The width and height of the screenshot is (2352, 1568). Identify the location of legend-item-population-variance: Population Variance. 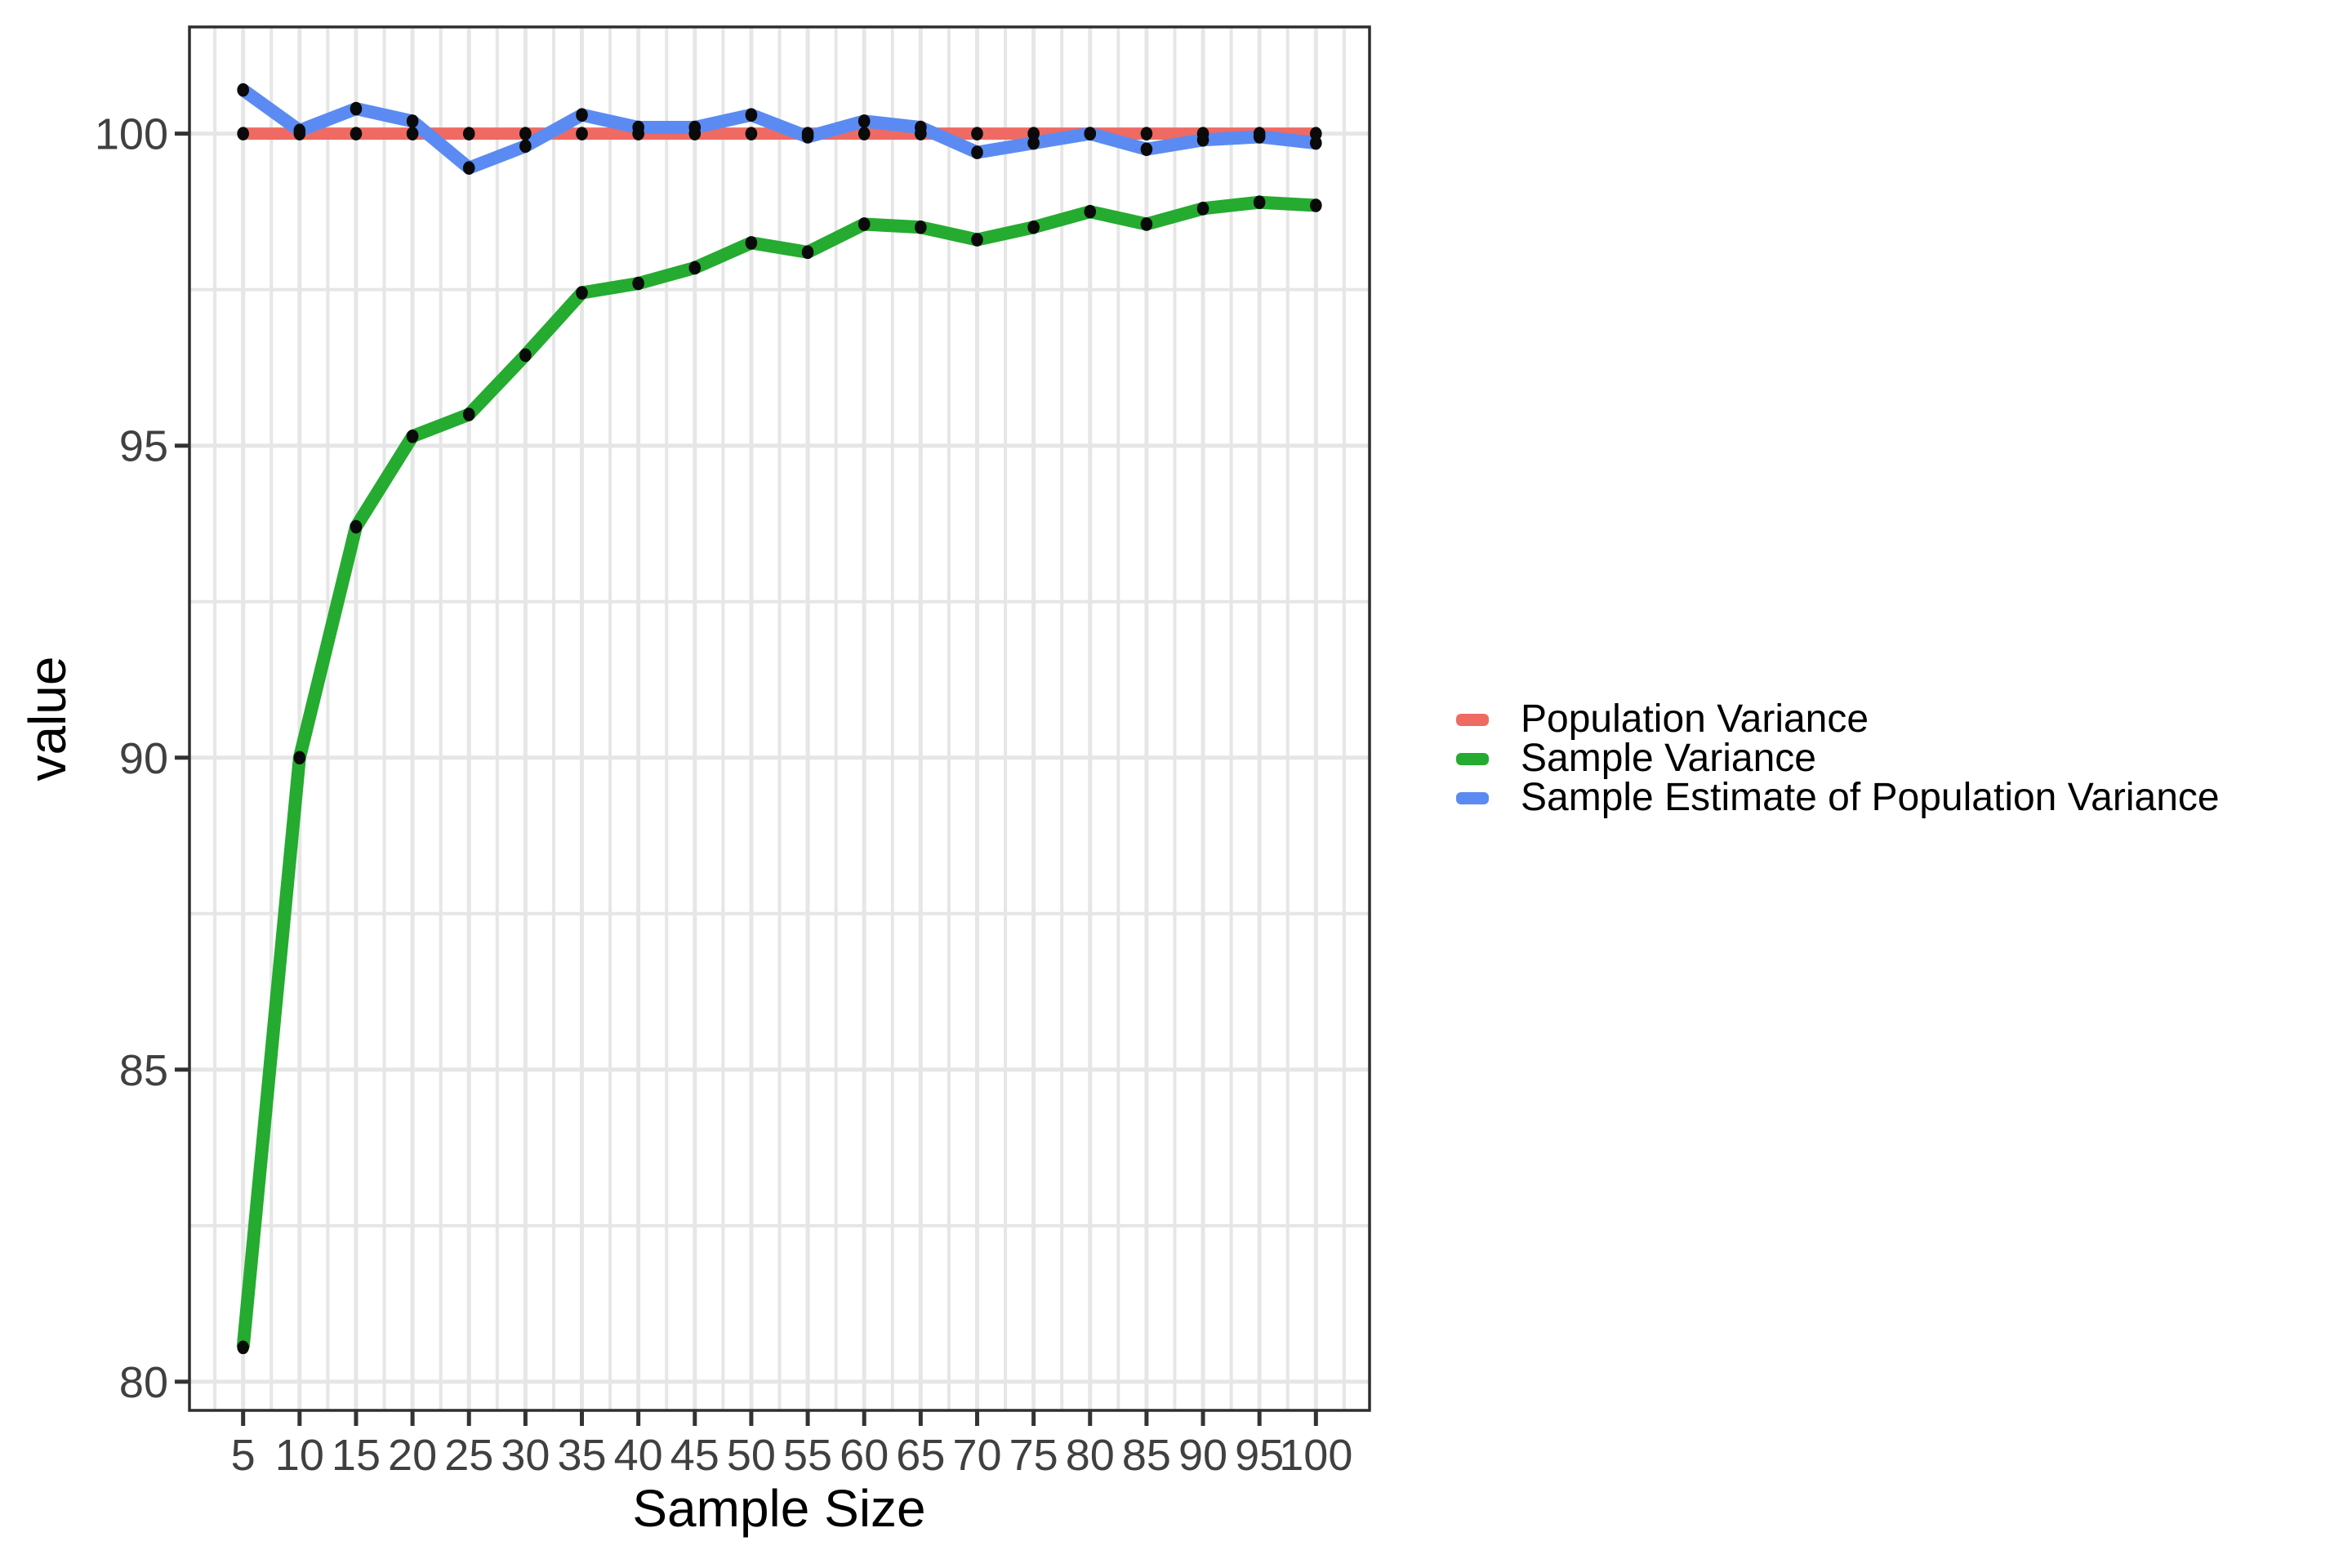
(1838, 719).